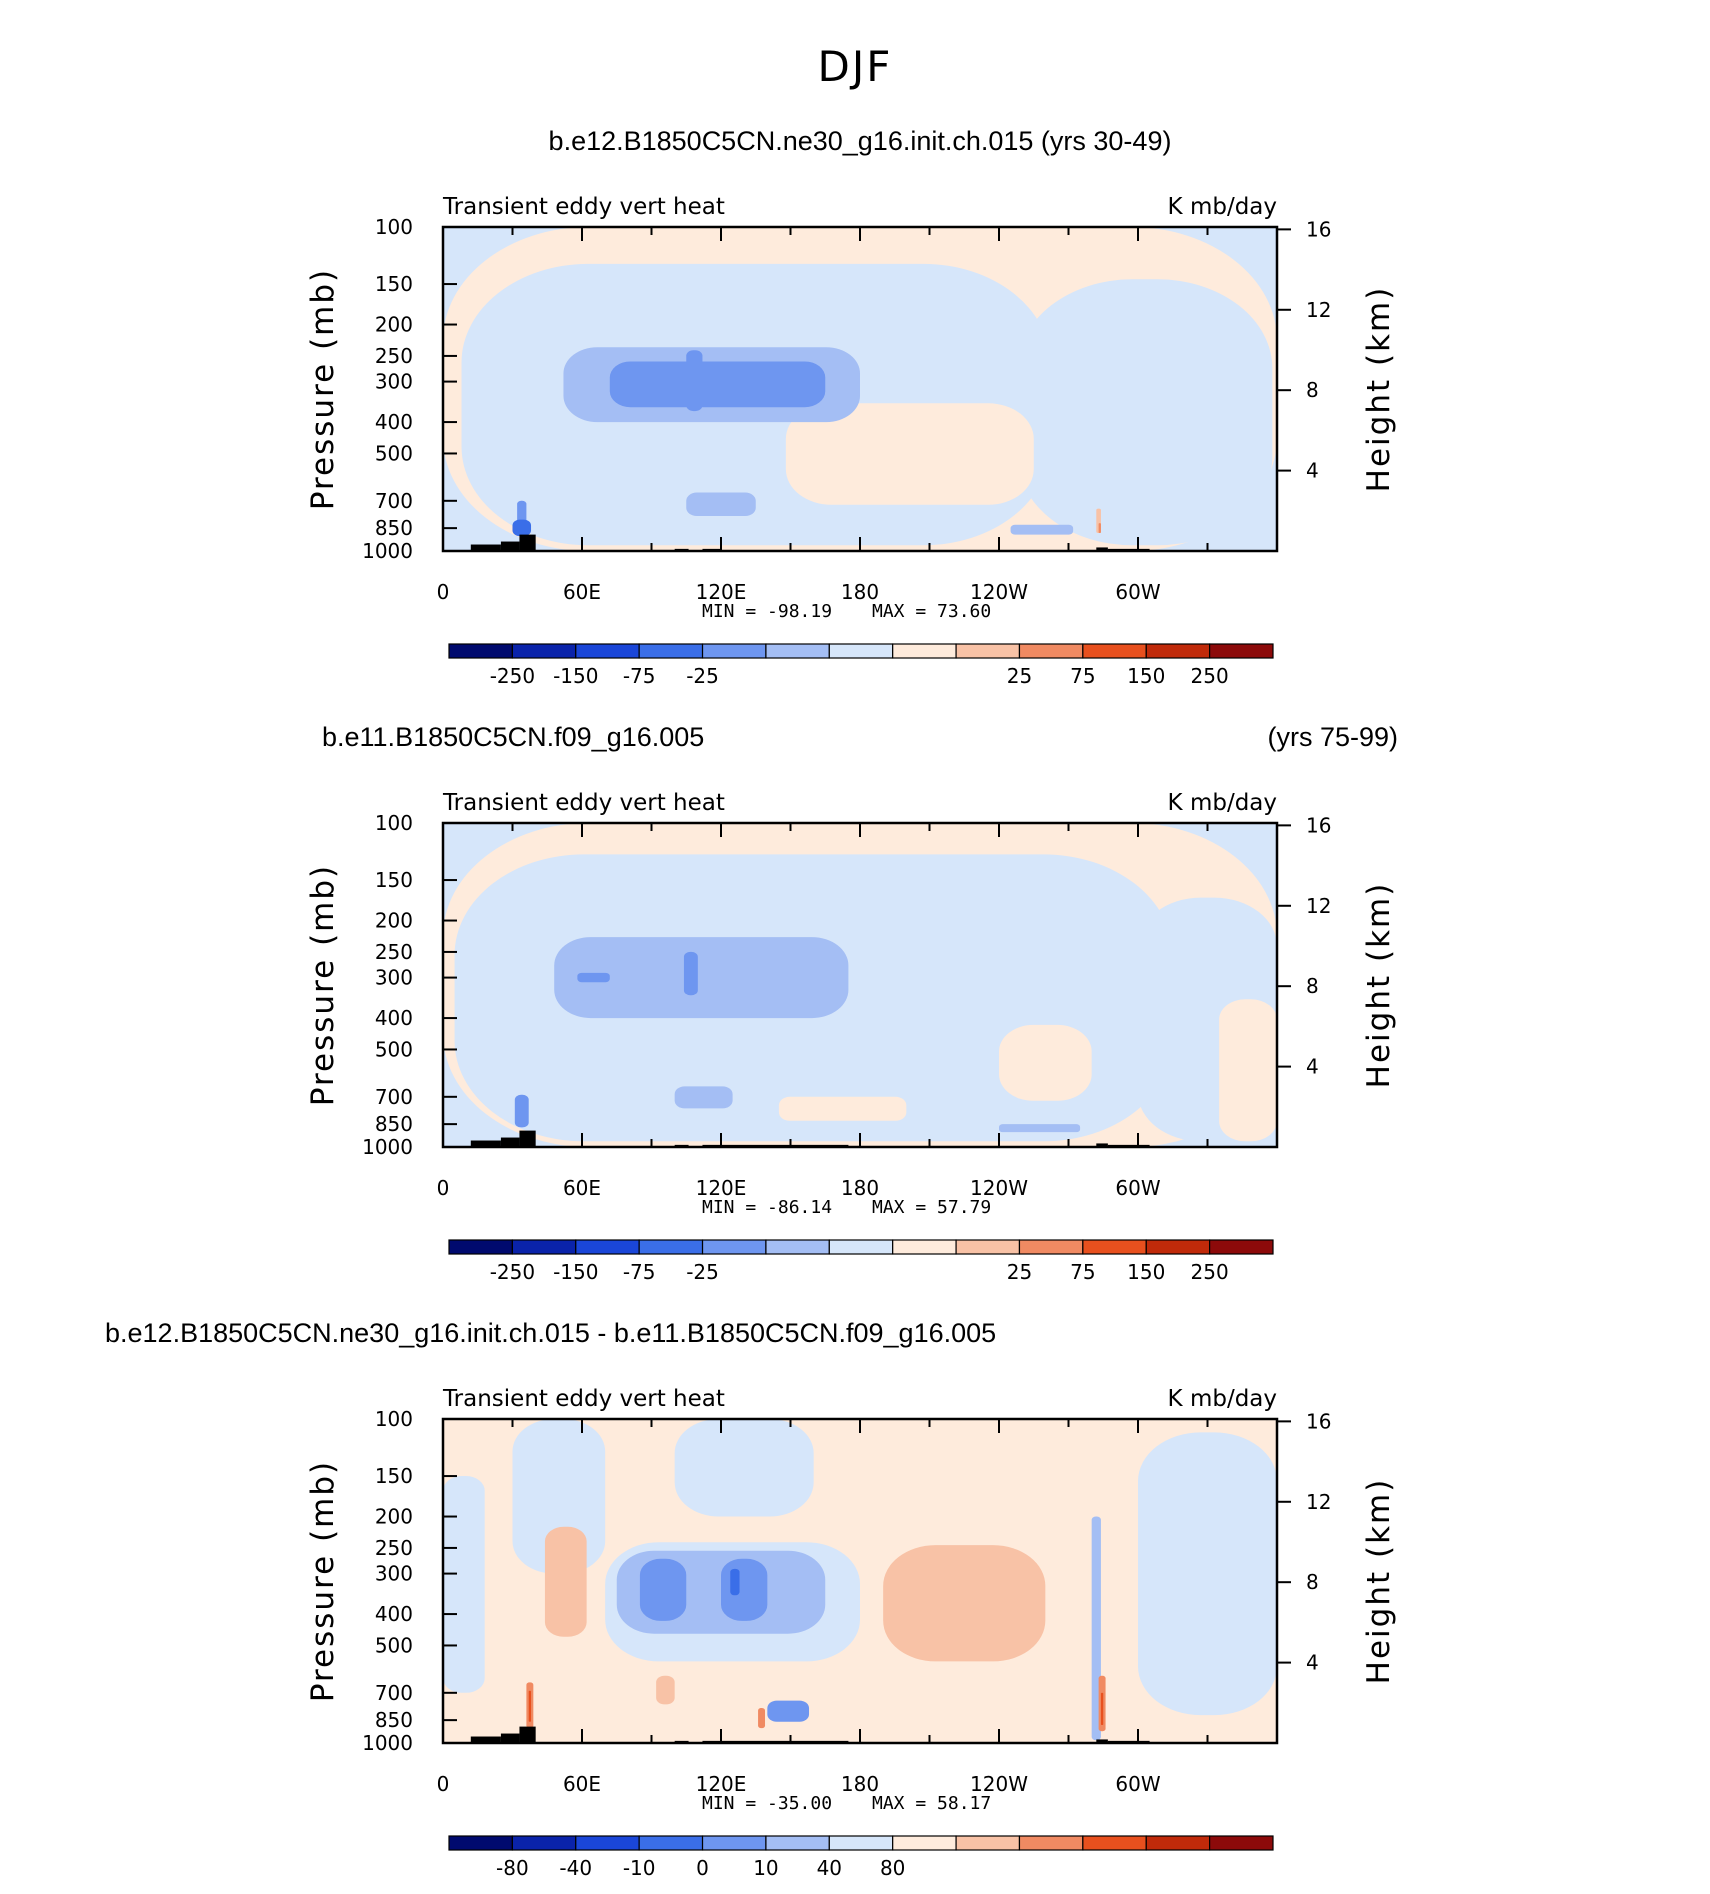 The height and width of the screenshot is (1894, 1710). Describe the element at coordinates (394, 1614) in the screenshot. I see `y-tick-label: 400` at that location.